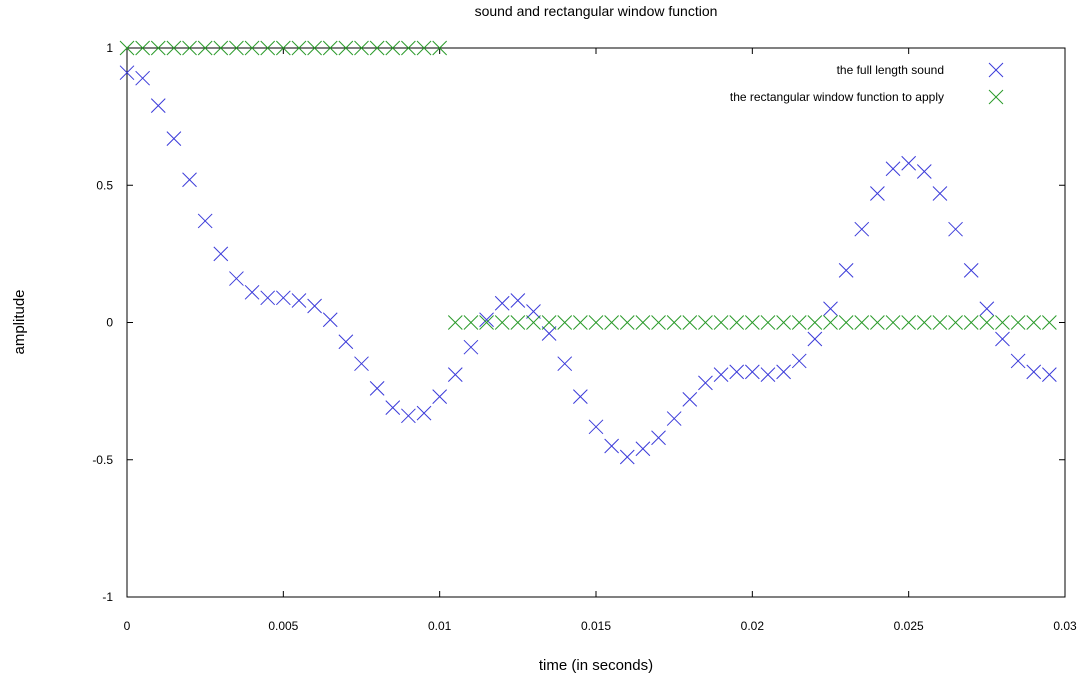 This screenshot has width=1080, height=676. I want to click on y-tick-label: -1, so click(107, 597).